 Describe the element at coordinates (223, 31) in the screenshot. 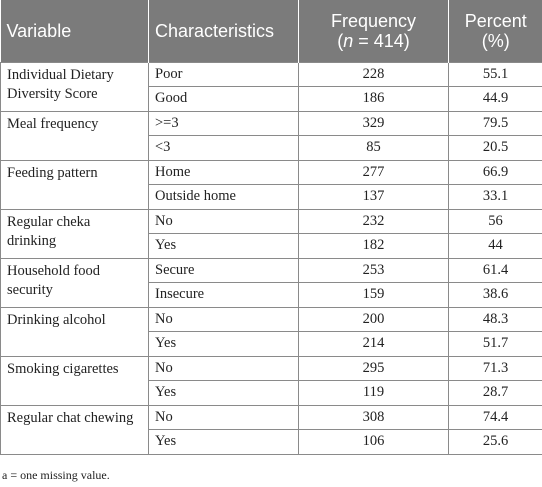

I see `header-characteristics: Characteristics` at that location.